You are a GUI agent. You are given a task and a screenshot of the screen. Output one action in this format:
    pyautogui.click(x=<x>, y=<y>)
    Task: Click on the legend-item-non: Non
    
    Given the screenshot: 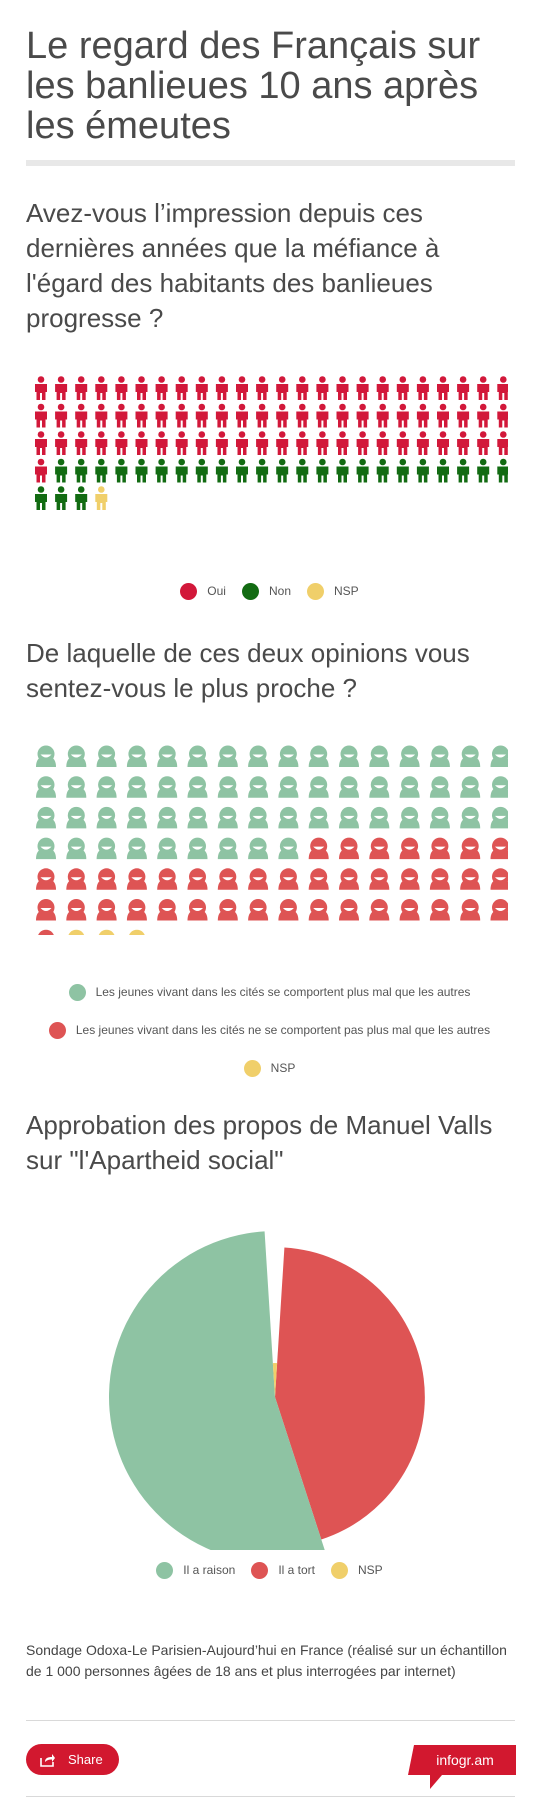 What is the action you would take?
    pyautogui.click(x=266, y=591)
    